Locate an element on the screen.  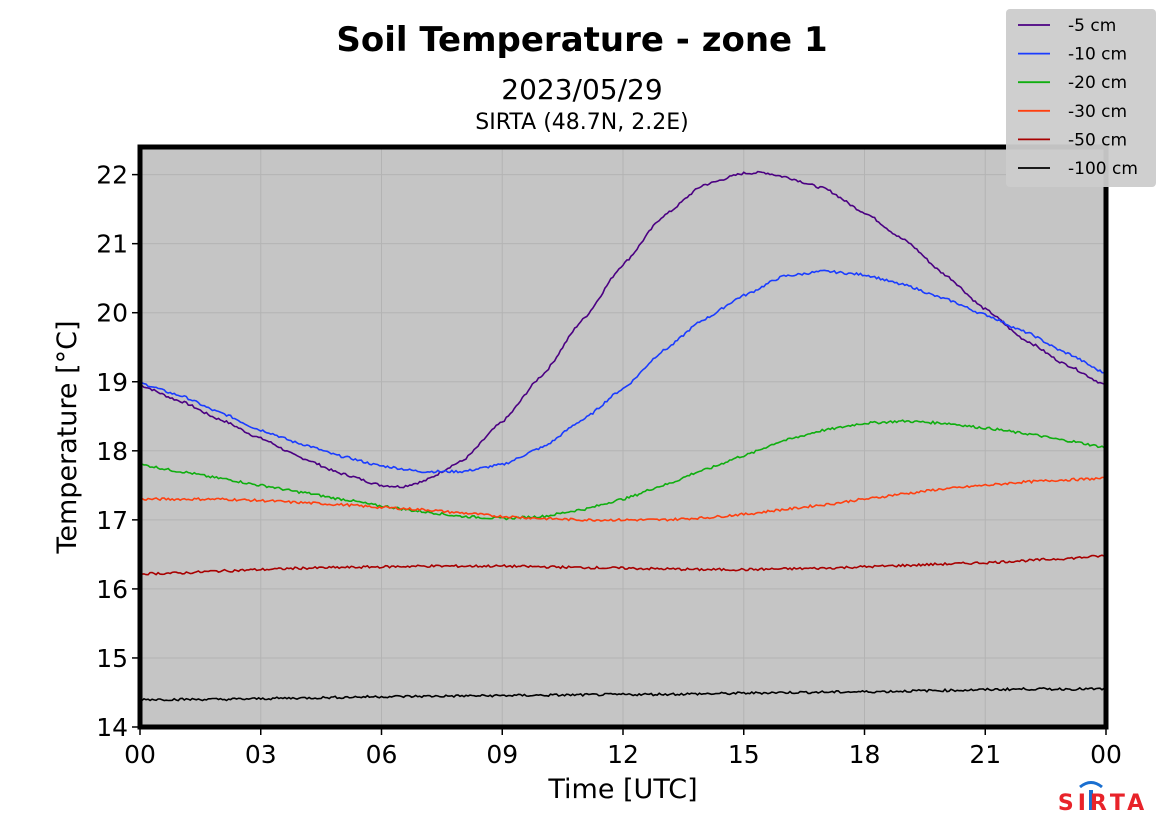
y-tick-label: 22 is located at coordinates (112, 175).